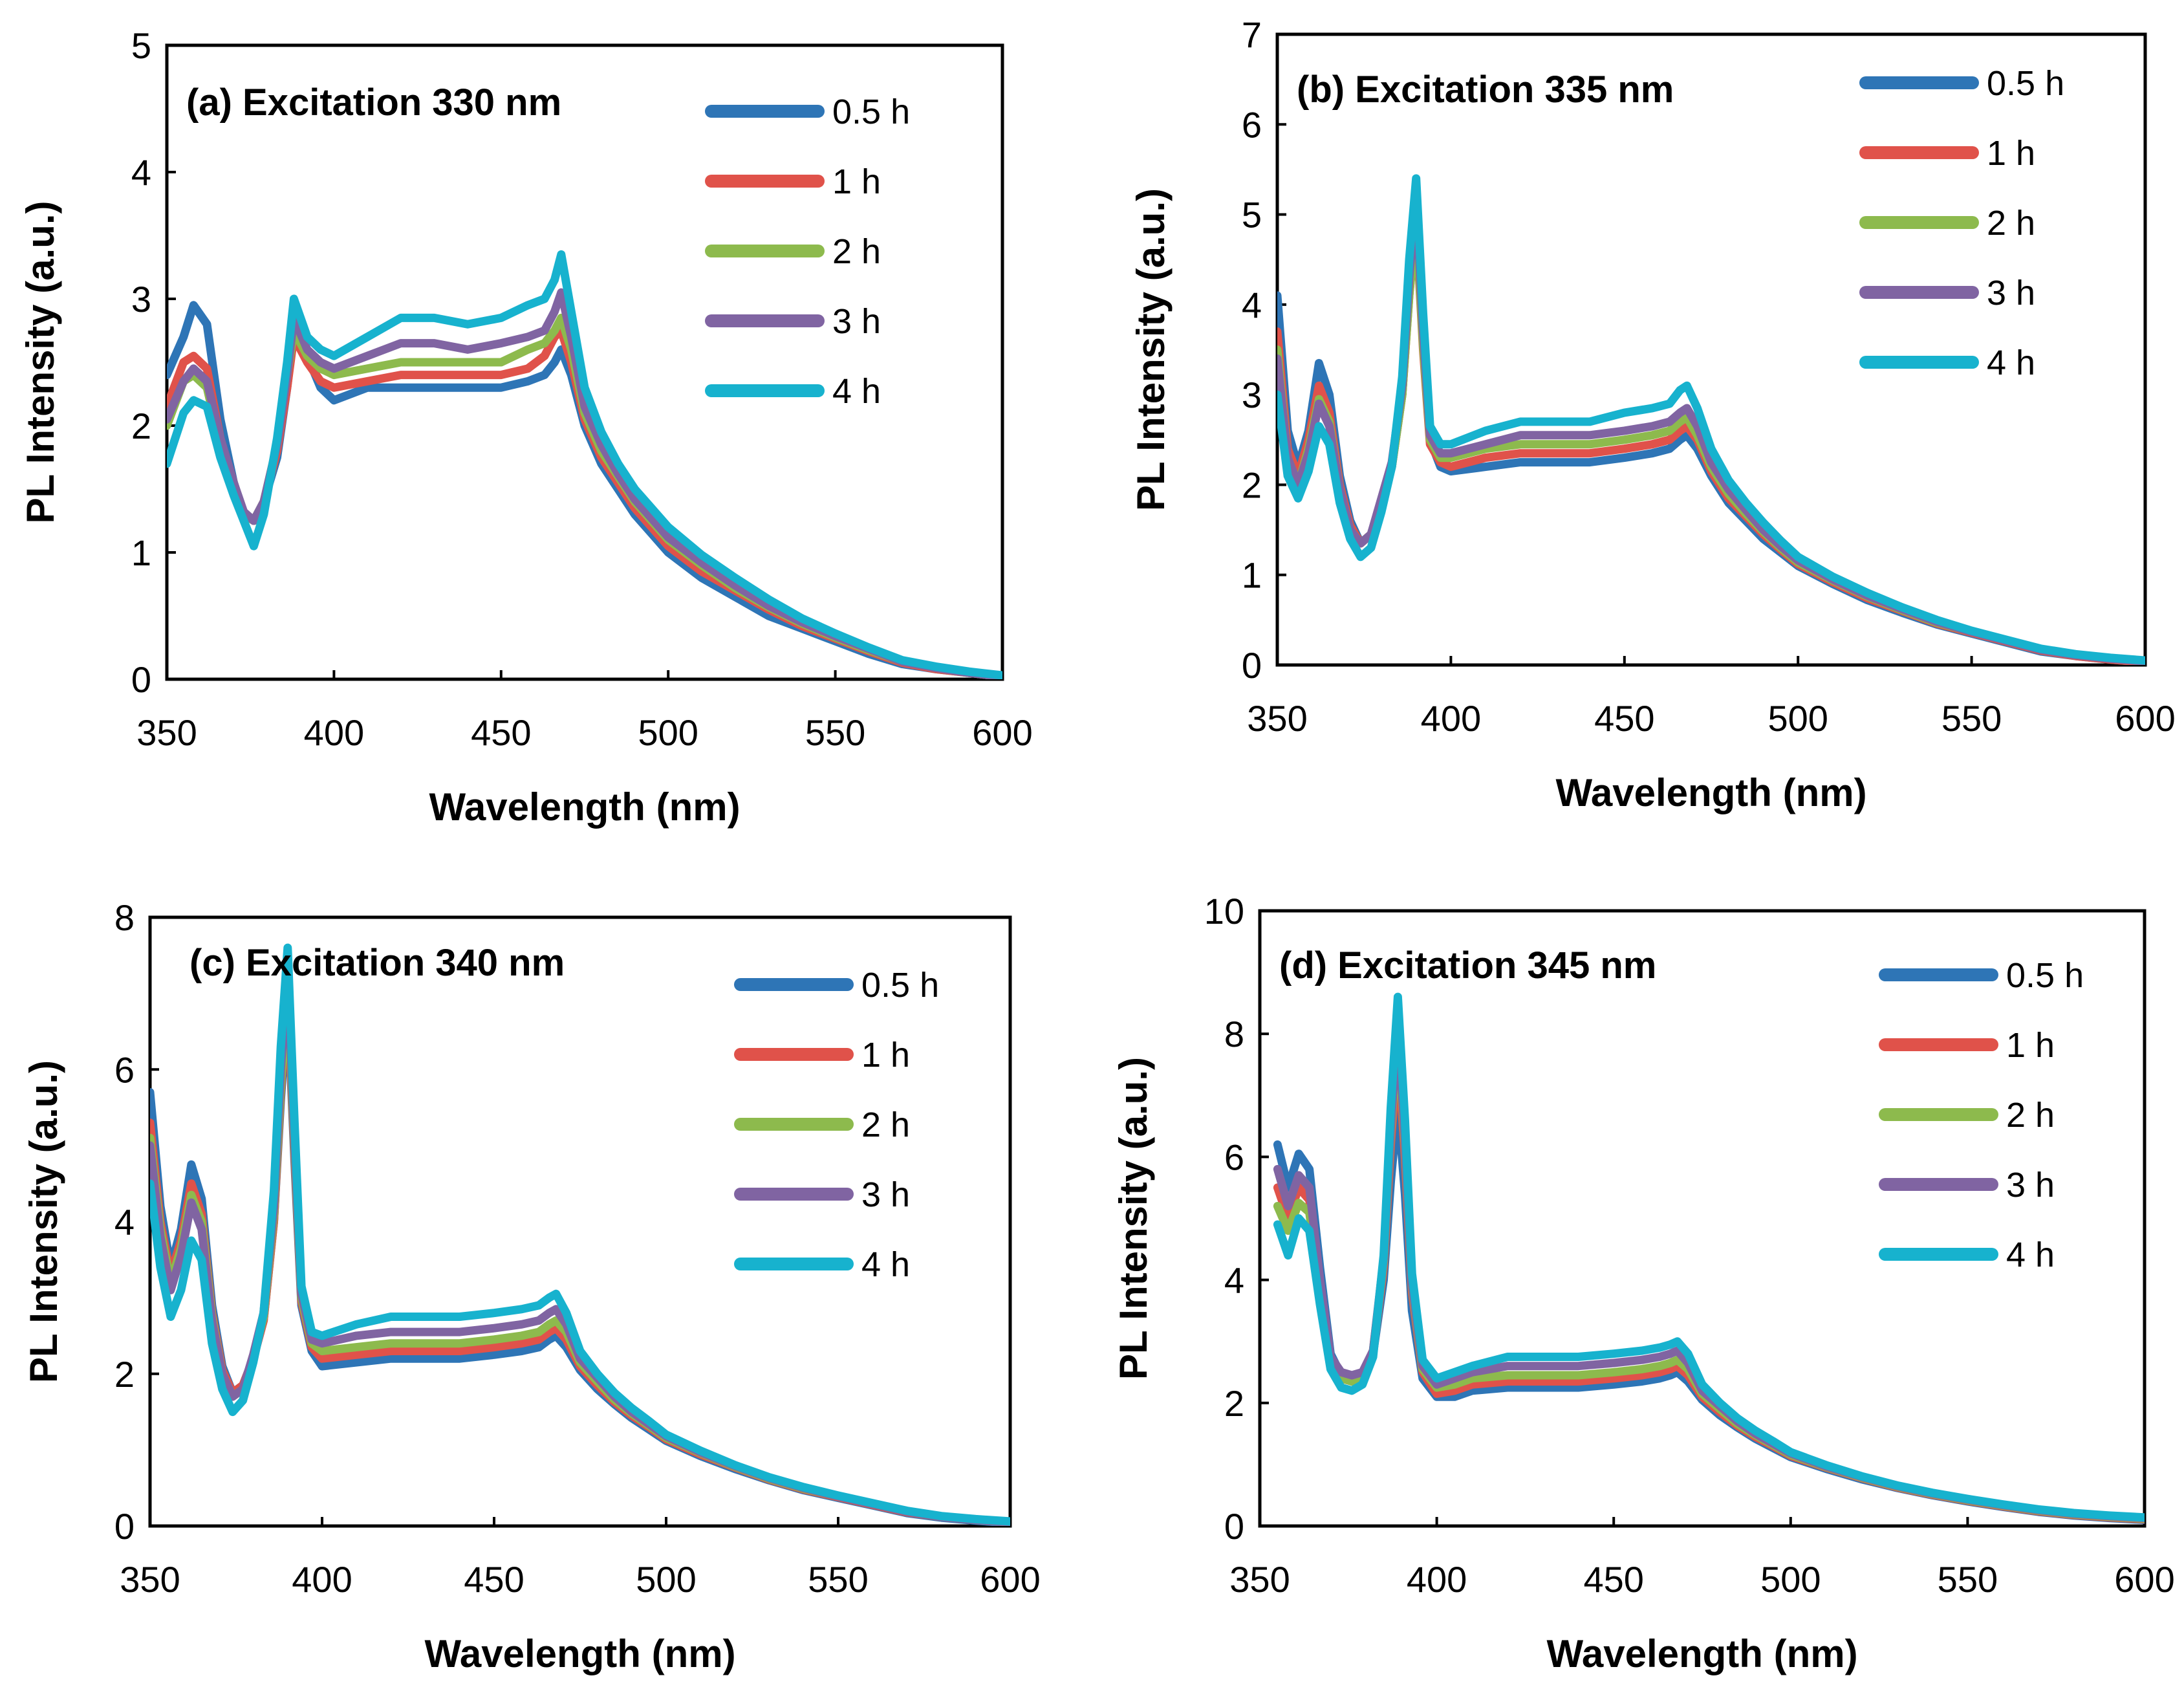 This screenshot has height=1700, width=2184. Describe the element at coordinates (584, 484) in the screenshot. I see `series-line-3-h` at that location.